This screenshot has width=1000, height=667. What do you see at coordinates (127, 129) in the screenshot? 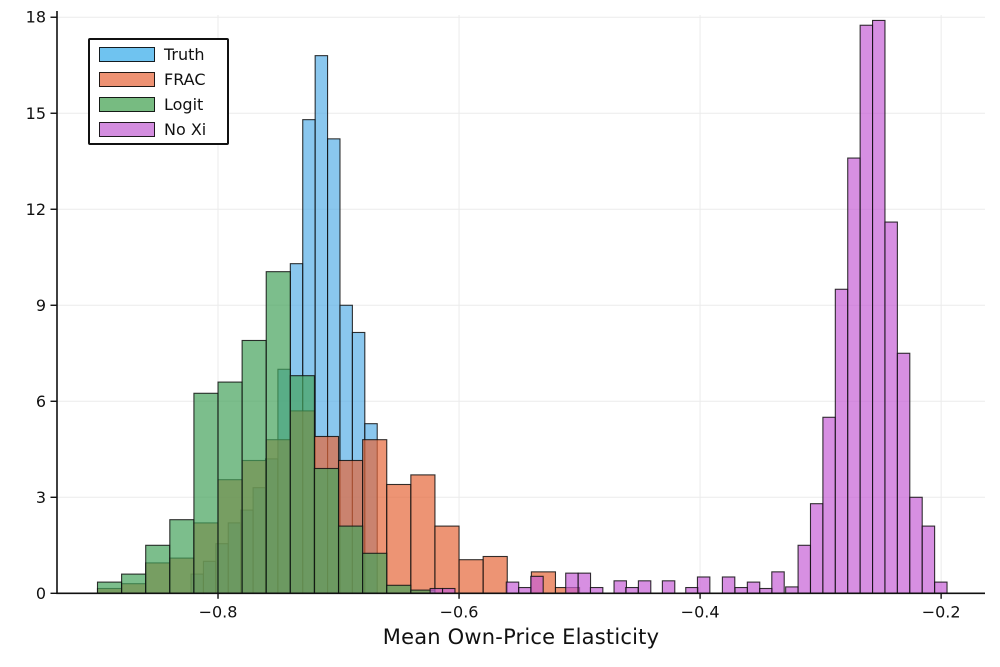
I see `legend-swatch-noxi` at bounding box center [127, 129].